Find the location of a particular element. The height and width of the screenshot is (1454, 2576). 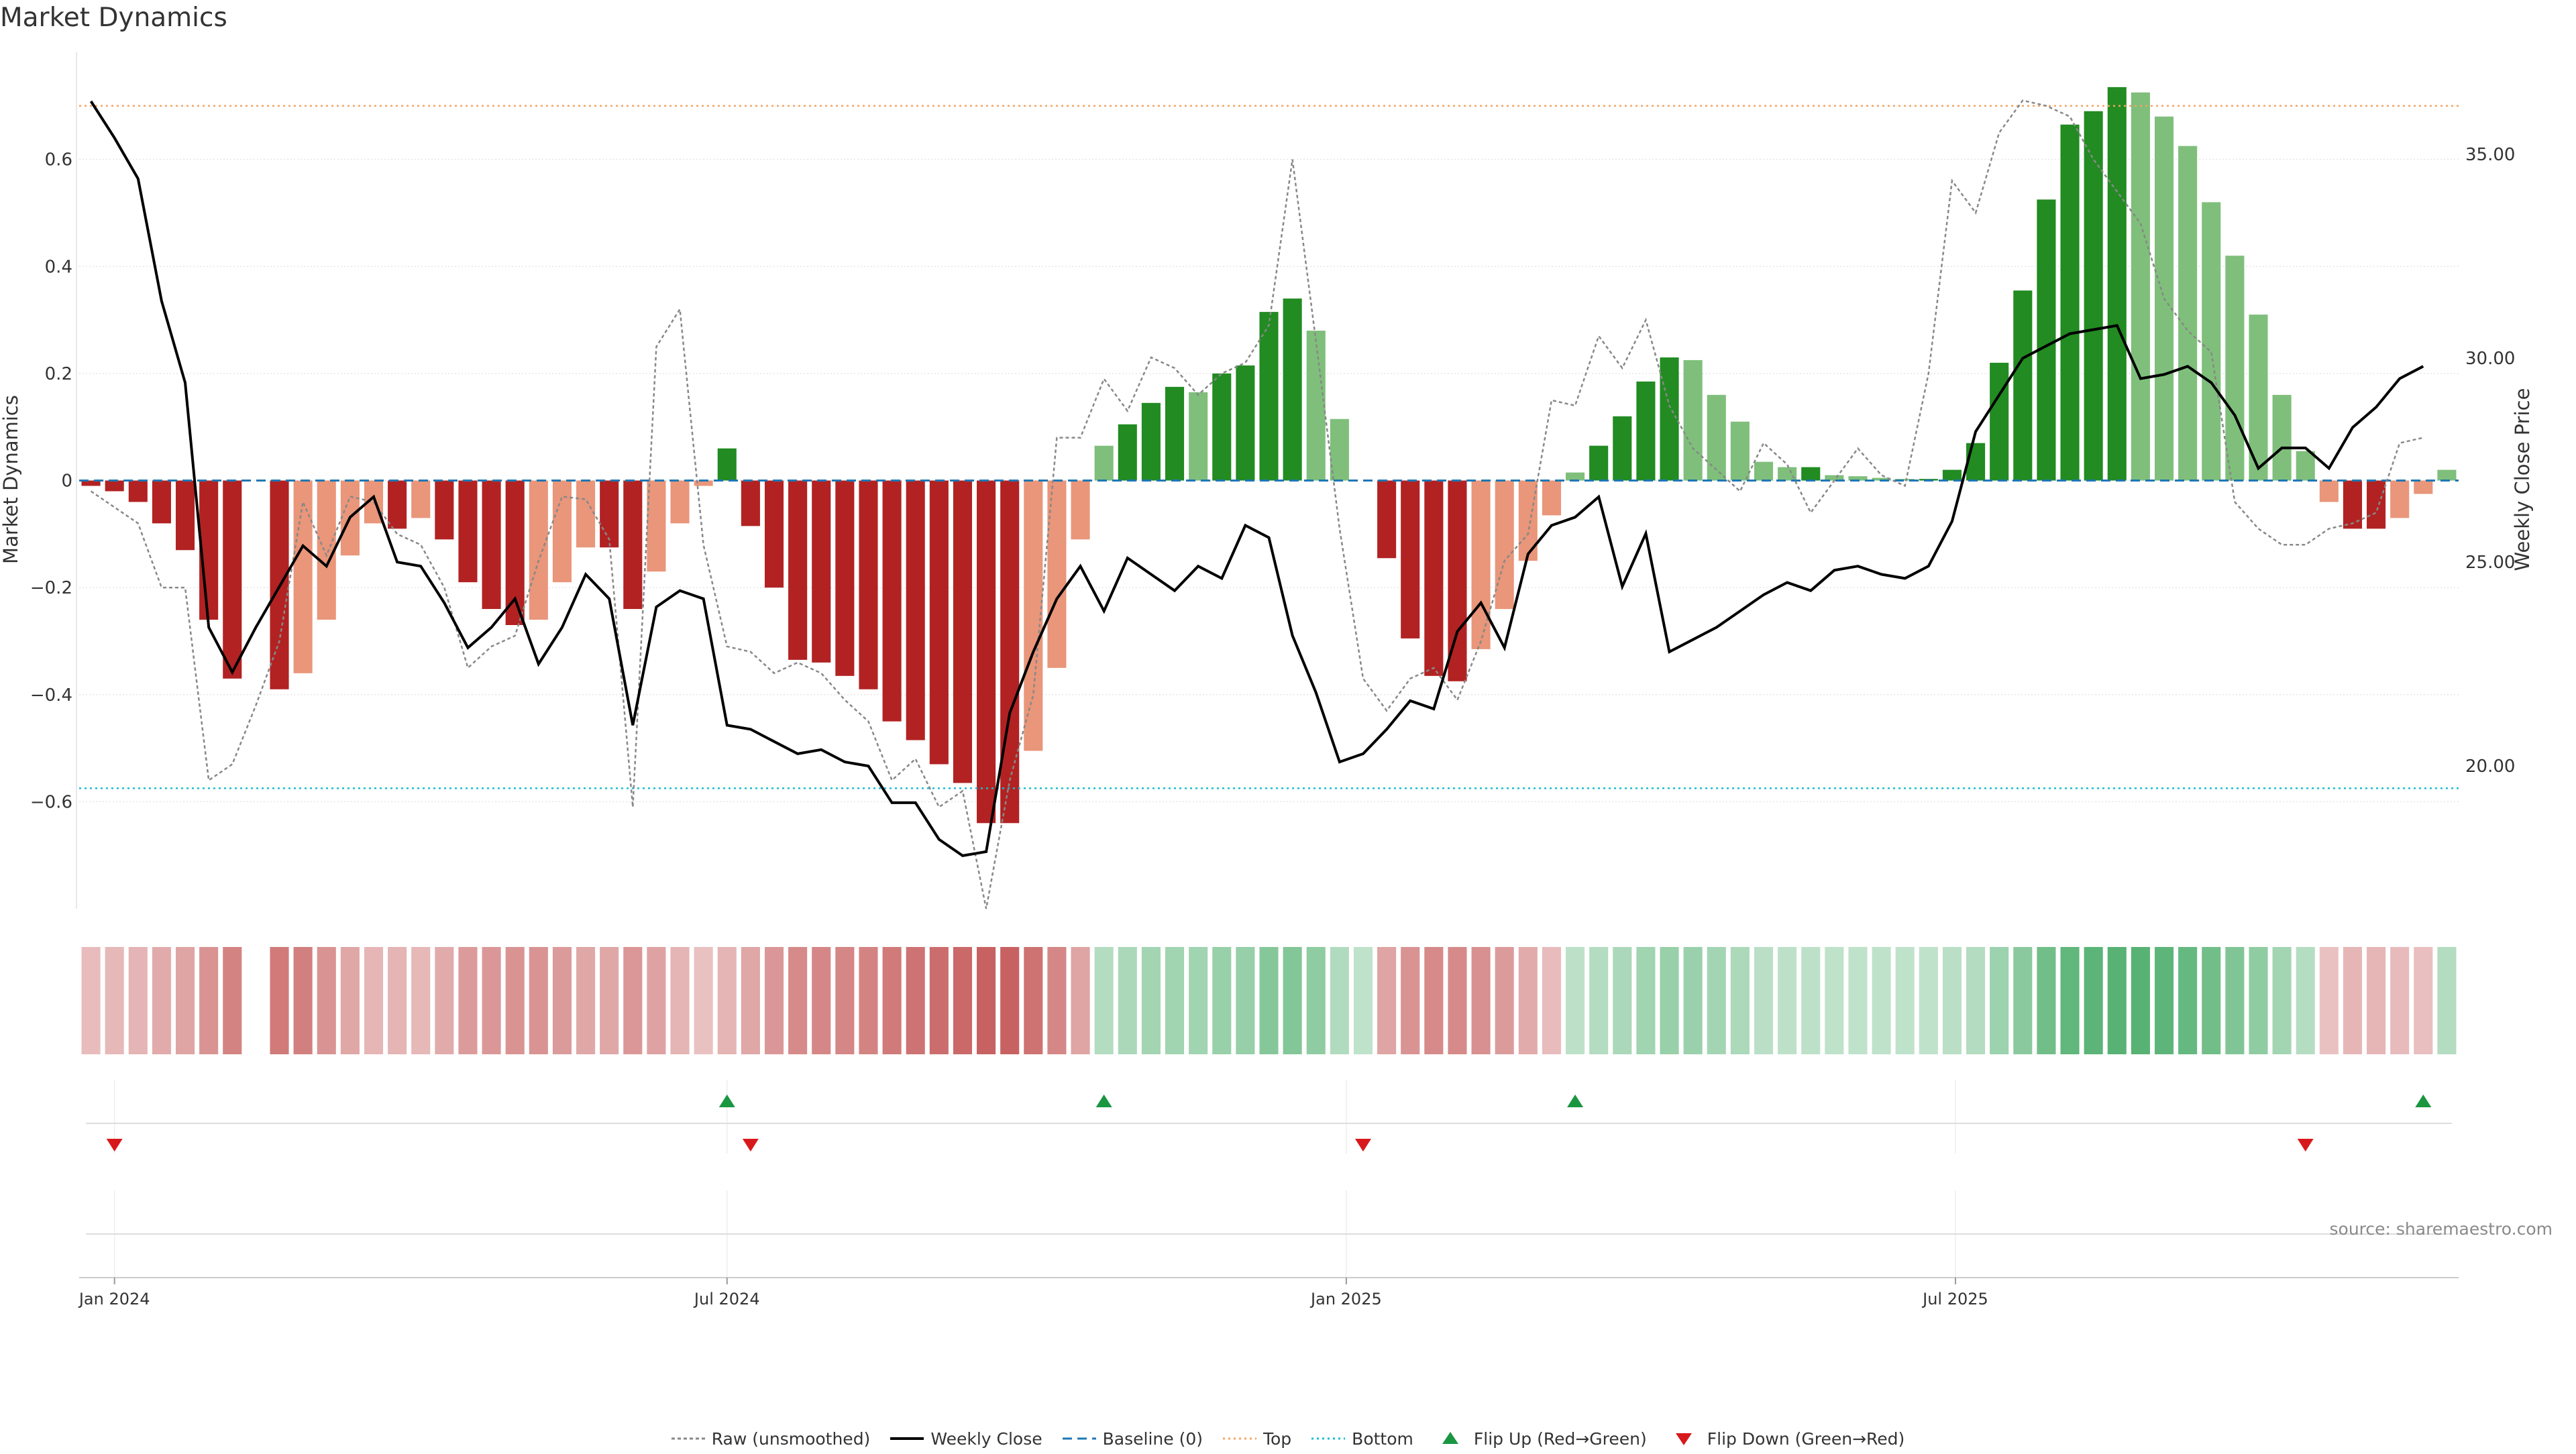

x-tick-label: Jan 2025 is located at coordinates (1345, 1299).